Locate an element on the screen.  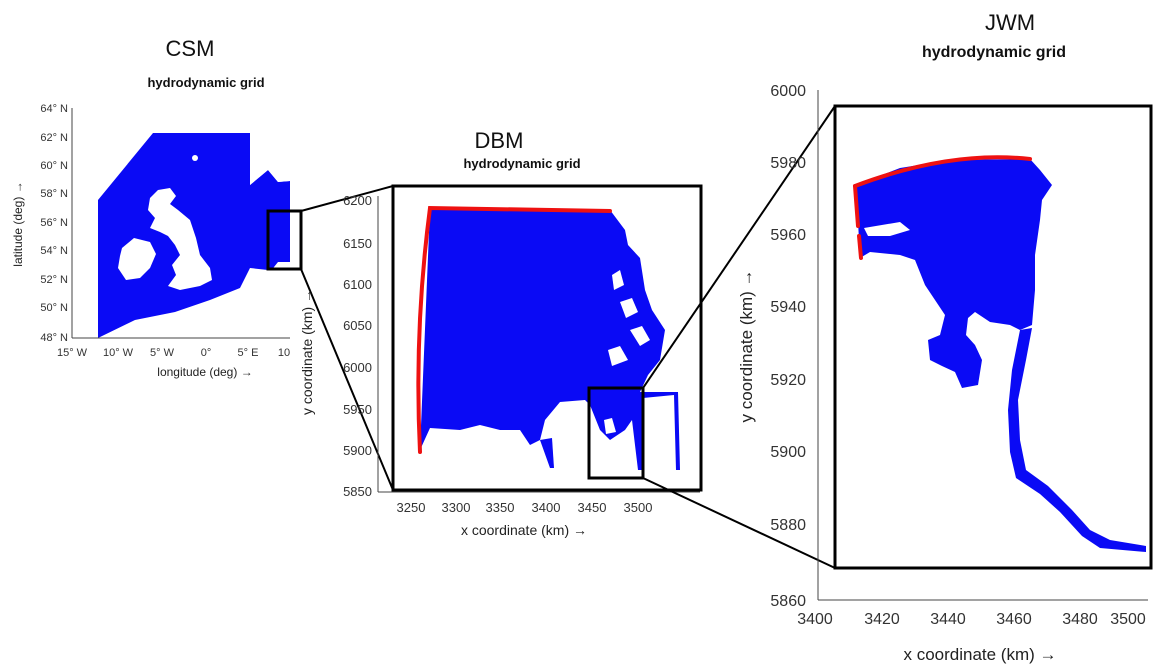
csm-subtitle: hydrodynamic grid is located at coordinates (205, 82).